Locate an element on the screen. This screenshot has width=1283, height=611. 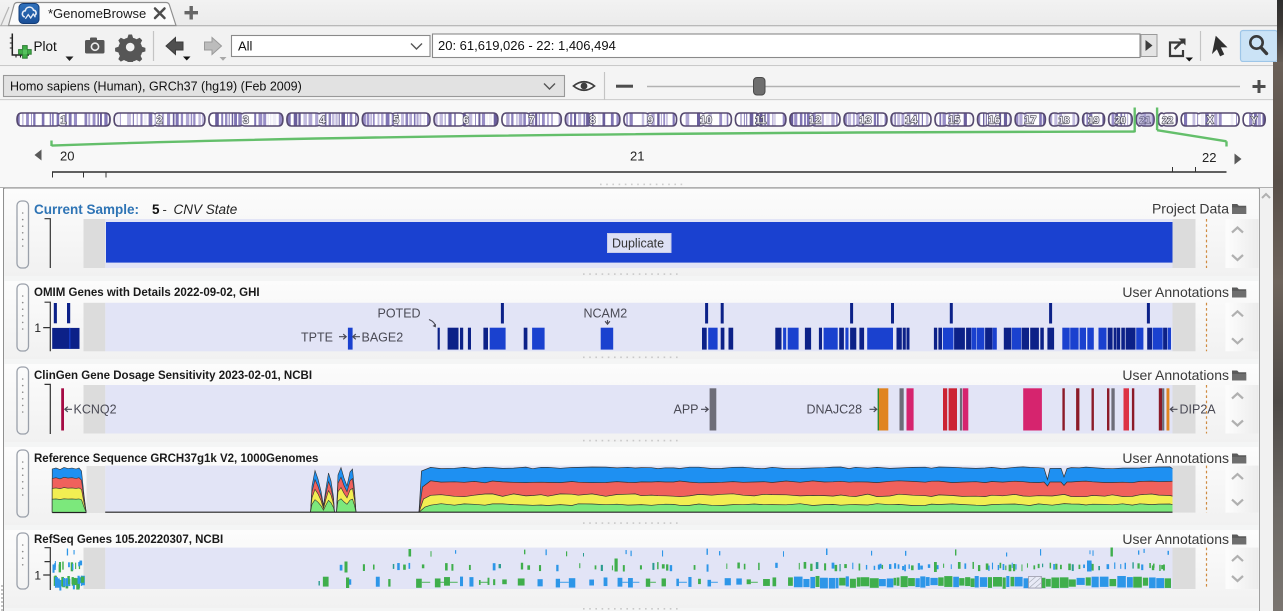
svg-text: 2 is located at coordinates (159, 121).